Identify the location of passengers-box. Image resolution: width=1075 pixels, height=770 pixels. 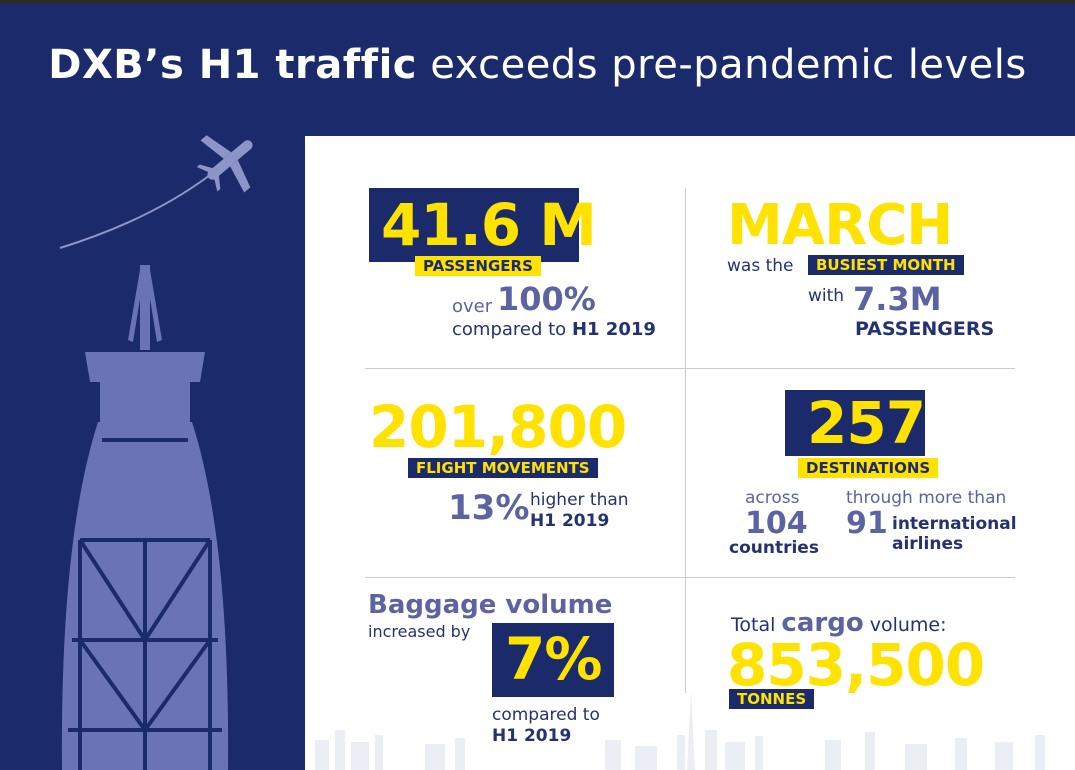
(474, 225).